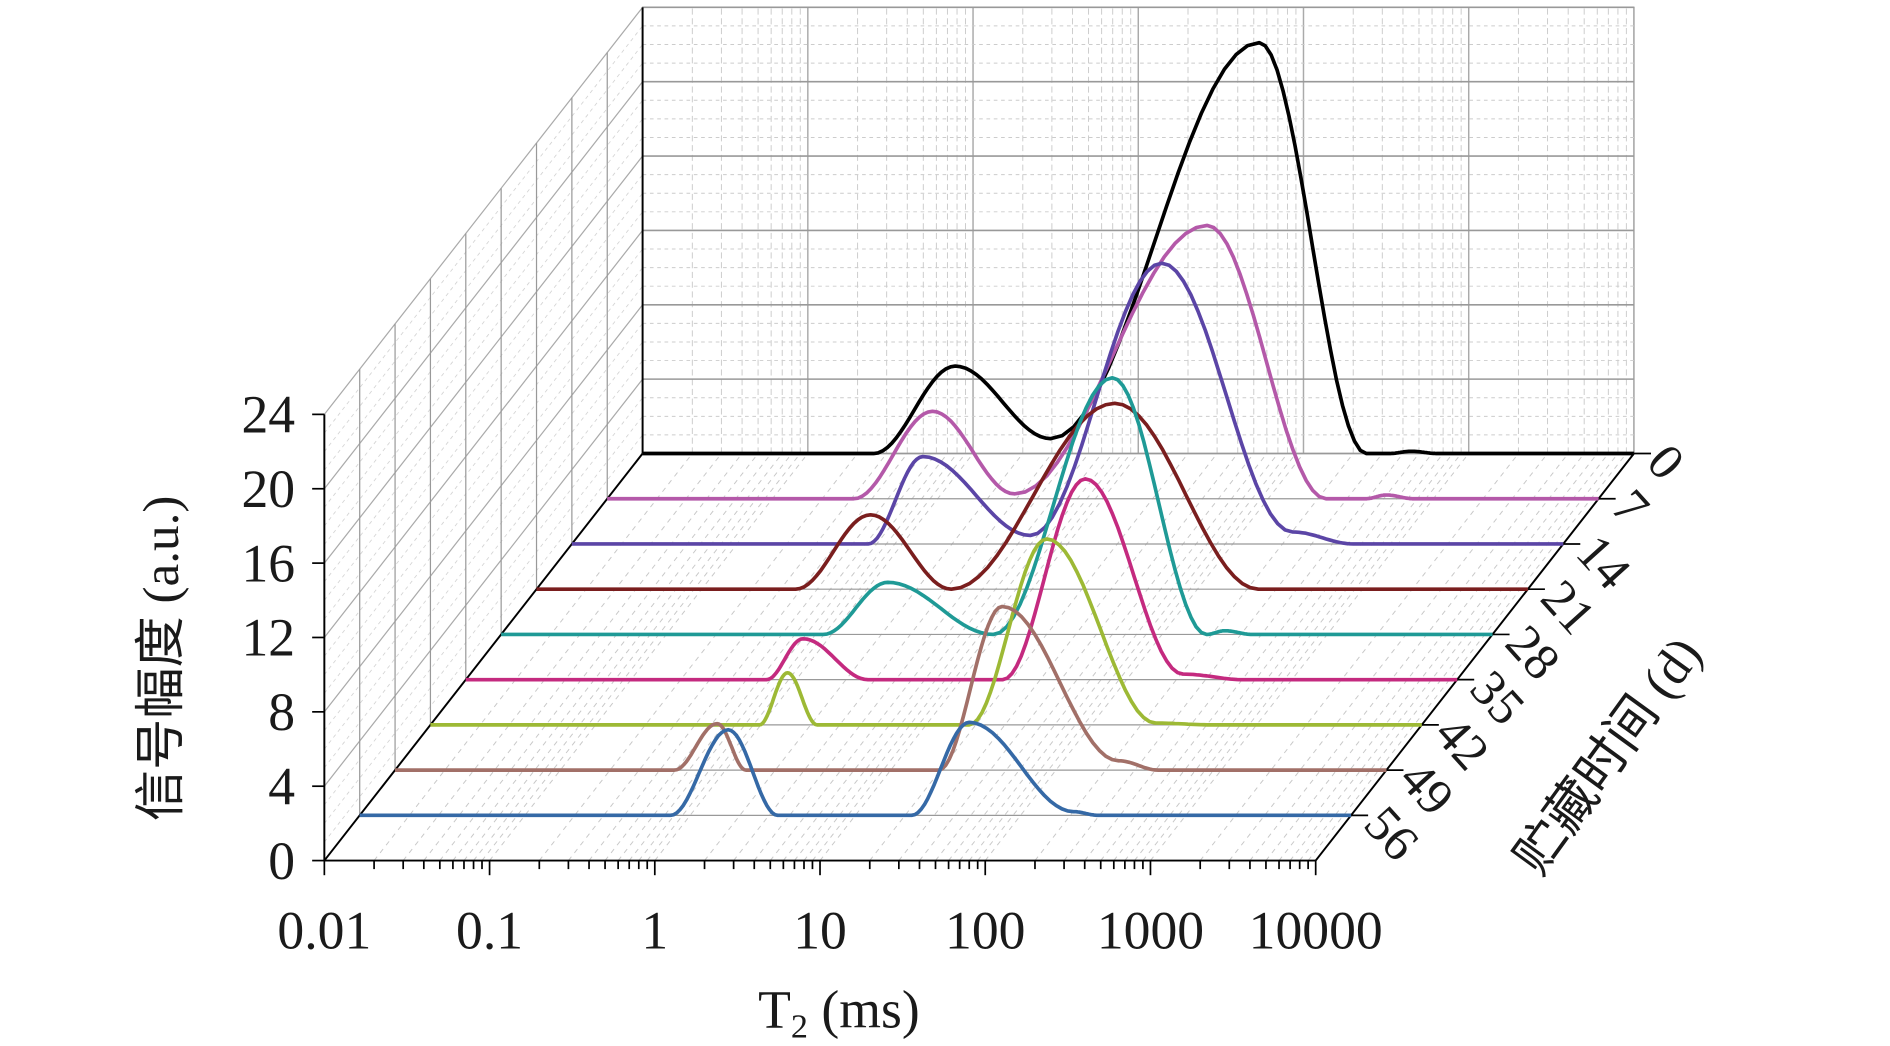  What do you see at coordinates (324, 930) in the screenshot?
I see `x-tick-label: 0.01` at bounding box center [324, 930].